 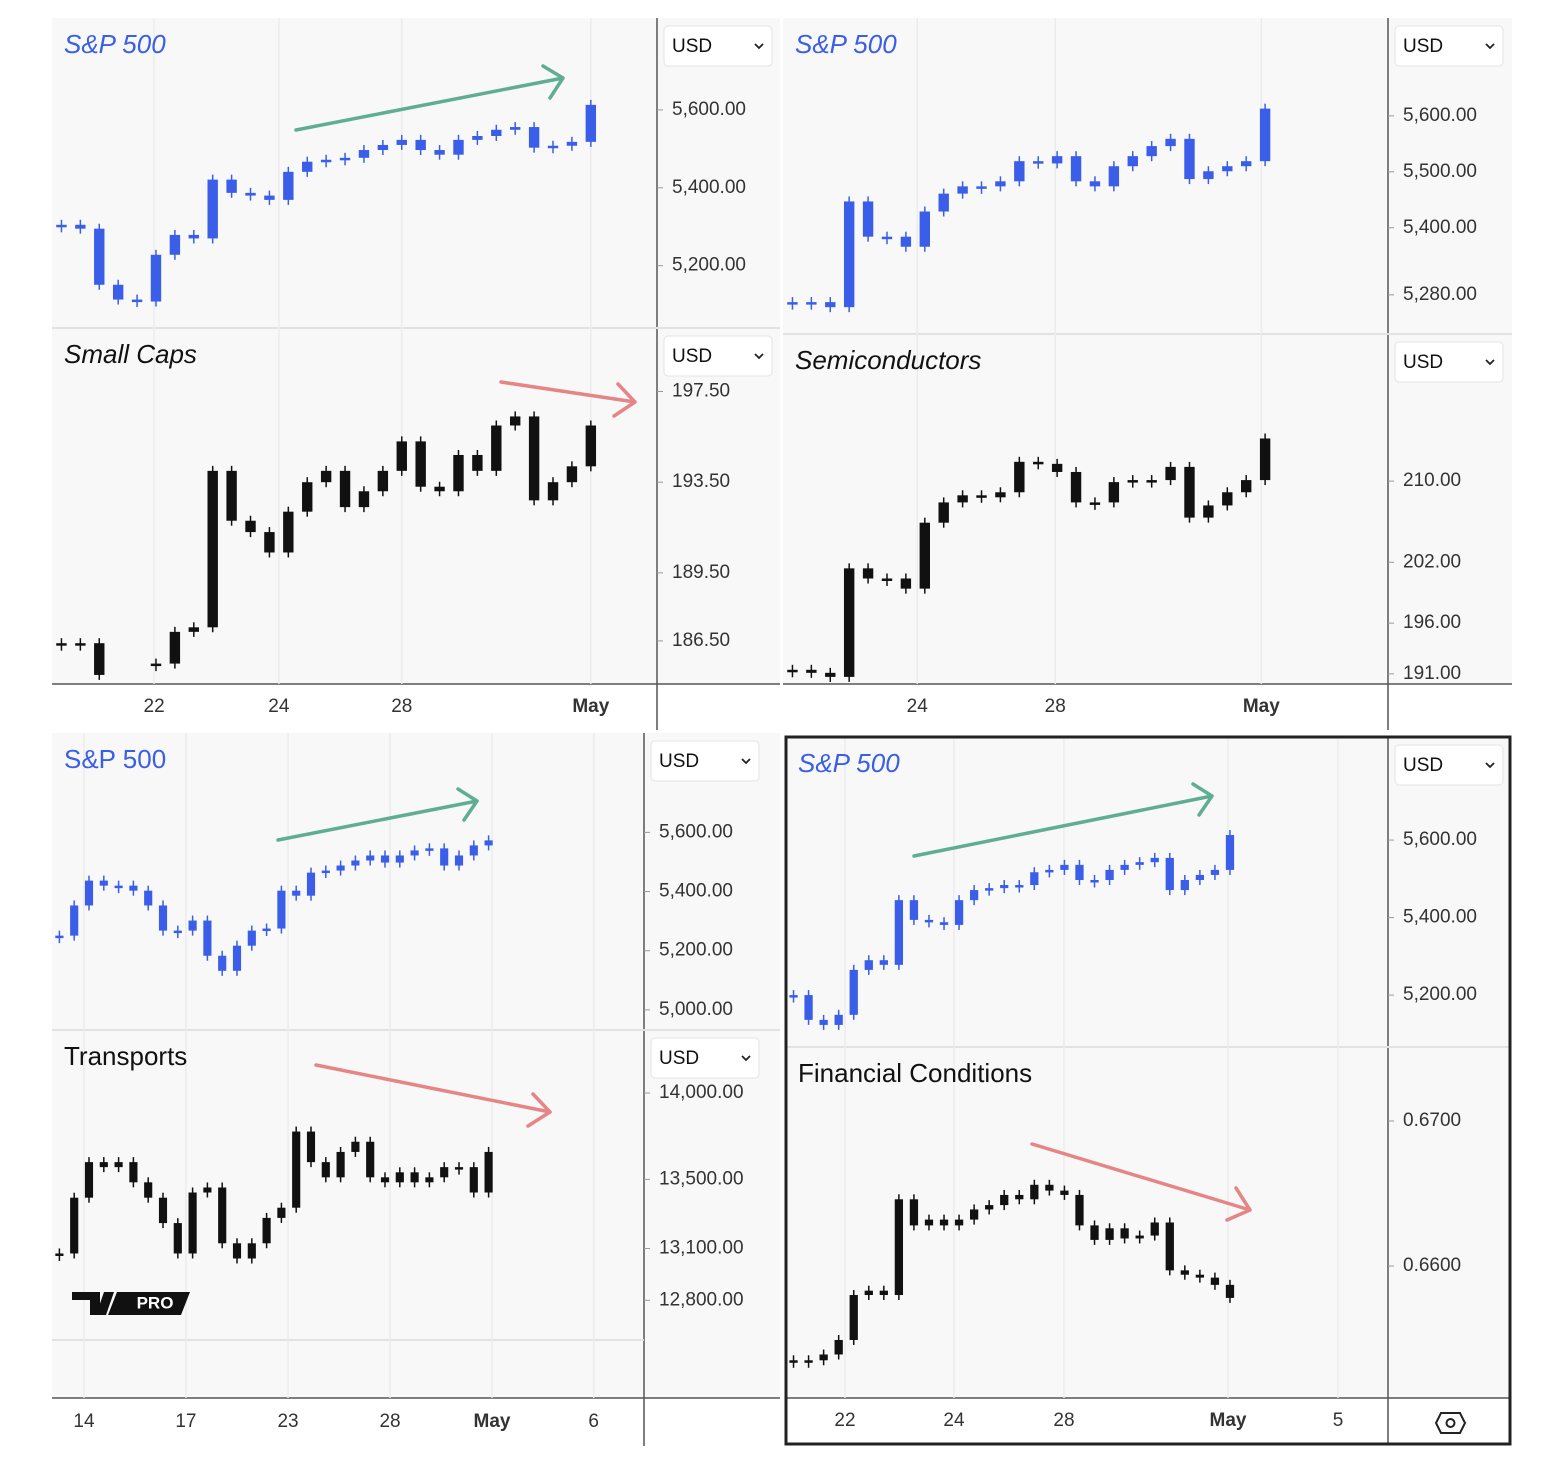 What do you see at coordinates (1338, 1420) in the screenshot?
I see `x-tick-label: 5` at bounding box center [1338, 1420].